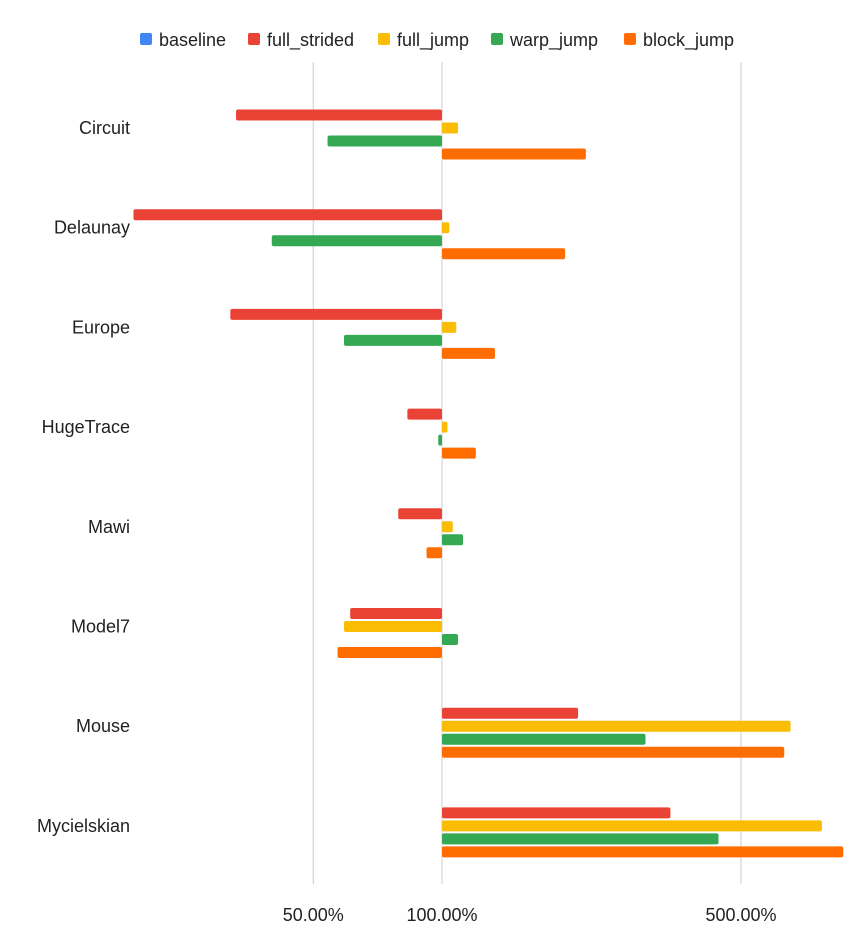  What do you see at coordinates (104, 128) in the screenshot?
I see `category-label: Circuit` at bounding box center [104, 128].